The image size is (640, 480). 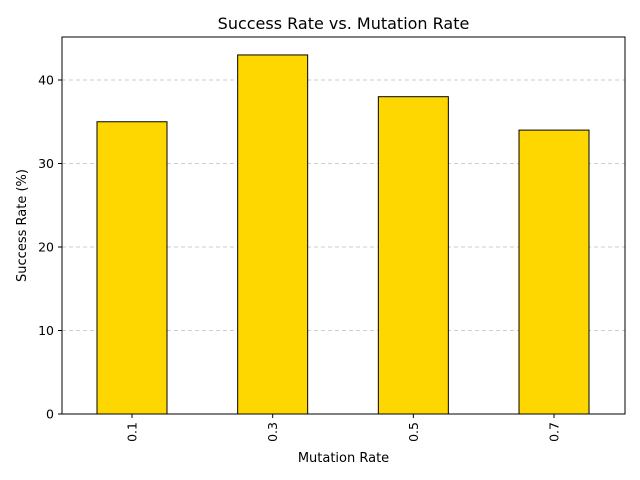 I want to click on bar-0.5, so click(x=413, y=255).